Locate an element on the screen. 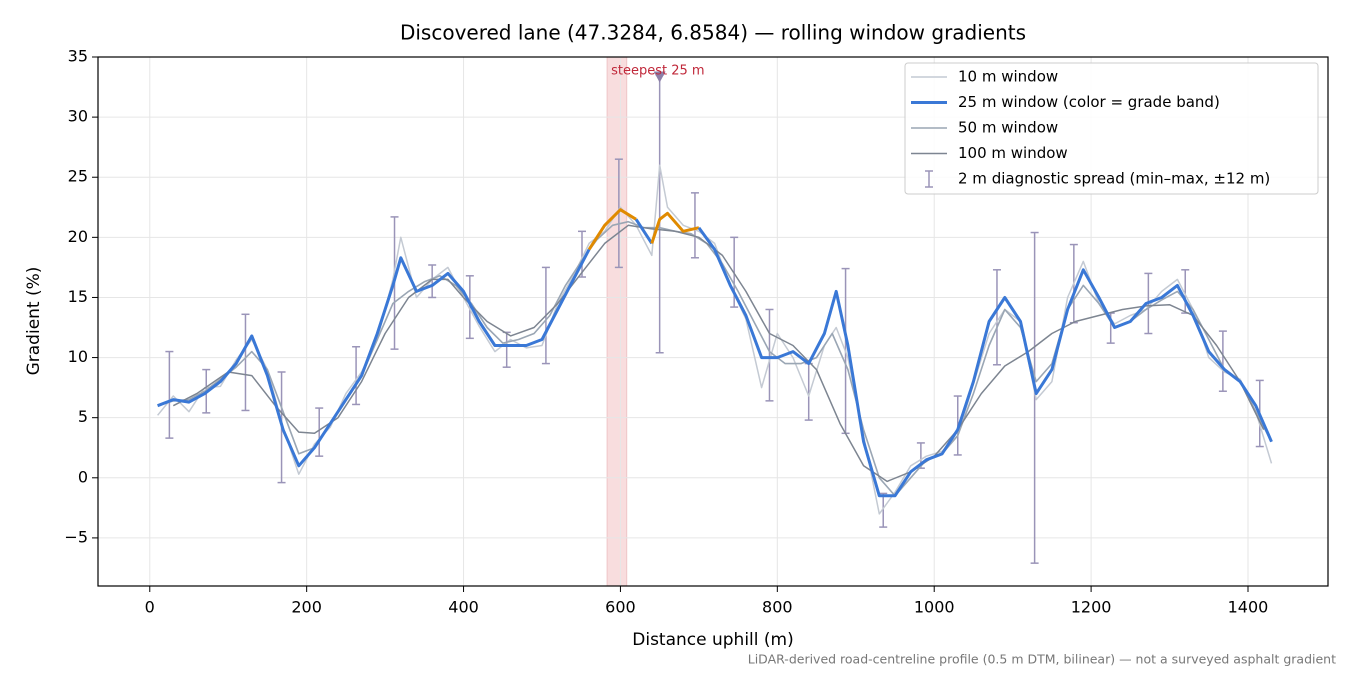  legend-label: 100 m window is located at coordinates (1013, 153).